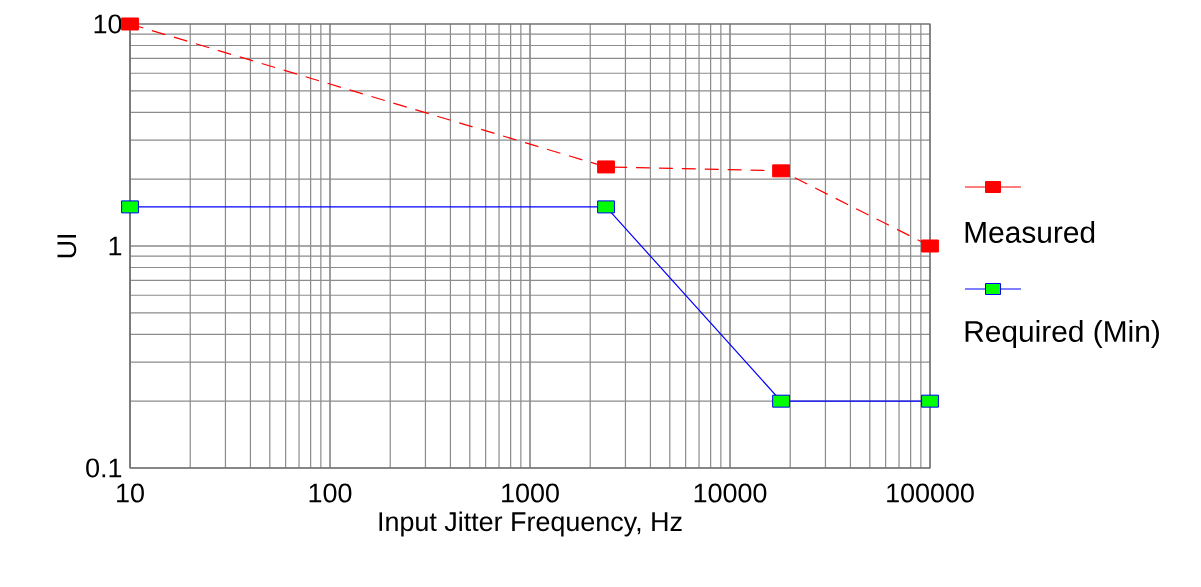 The image size is (1201, 587). I want to click on x-tick-label: 100000, so click(930, 493).